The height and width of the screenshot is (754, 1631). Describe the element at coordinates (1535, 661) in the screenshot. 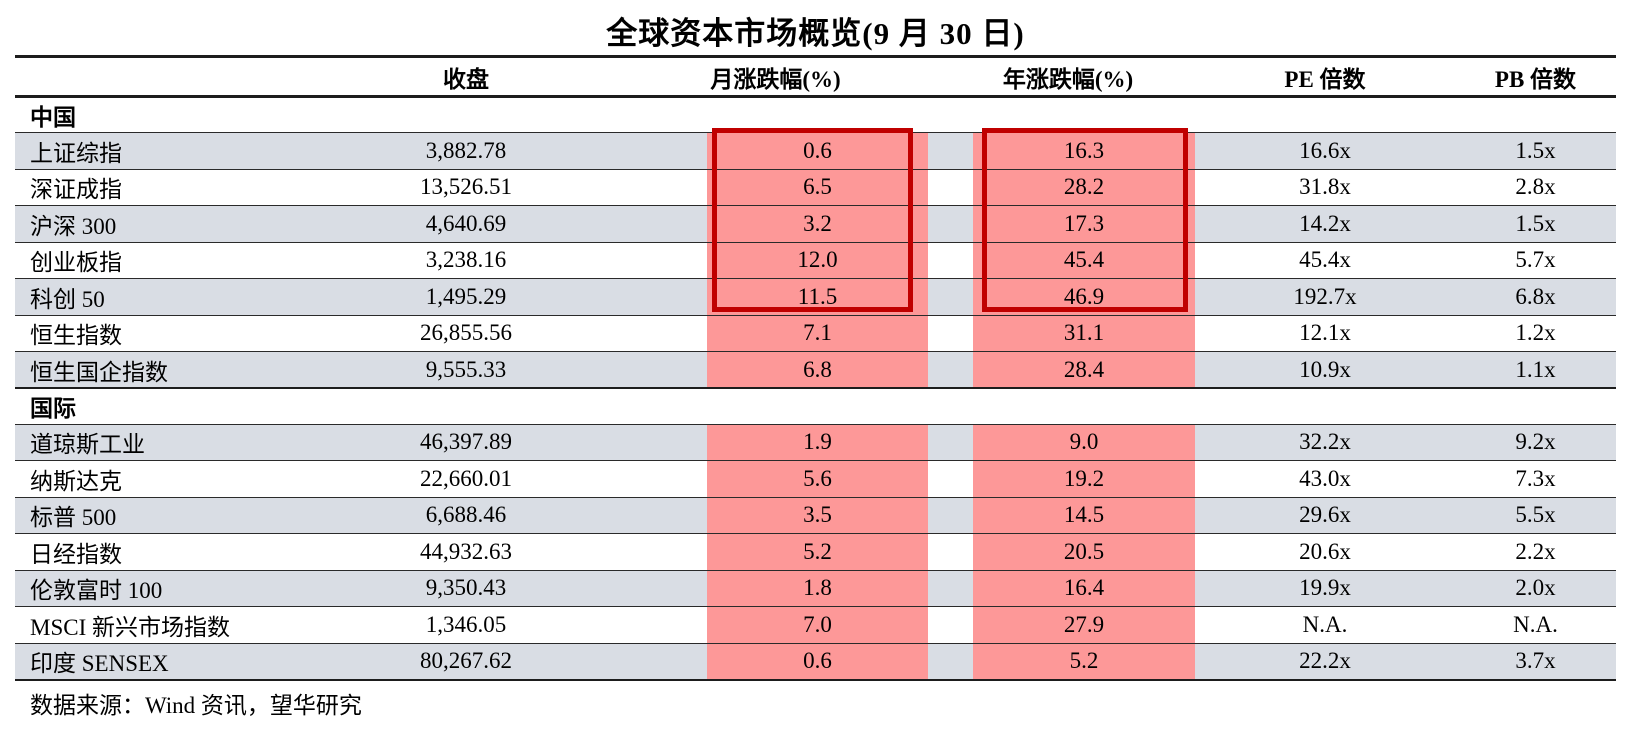

I see `pb-value: 3.7x` at that location.